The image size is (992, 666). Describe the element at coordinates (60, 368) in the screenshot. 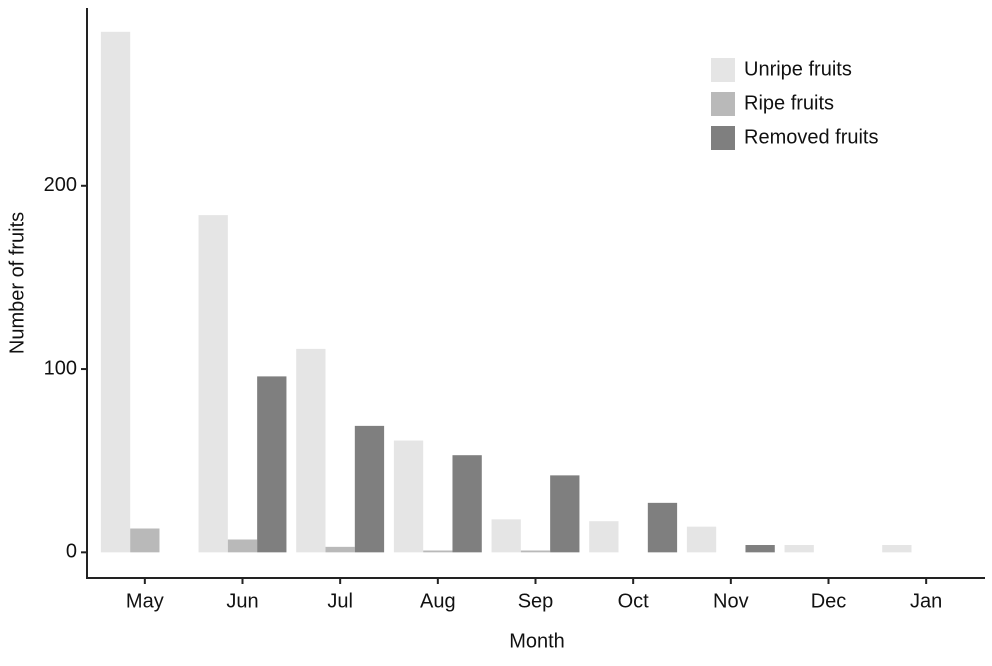

I see `y-tick-label: 100` at that location.